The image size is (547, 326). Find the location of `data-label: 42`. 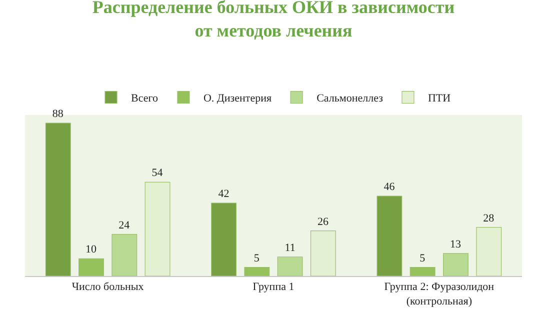

data-label: 42 is located at coordinates (224, 194).